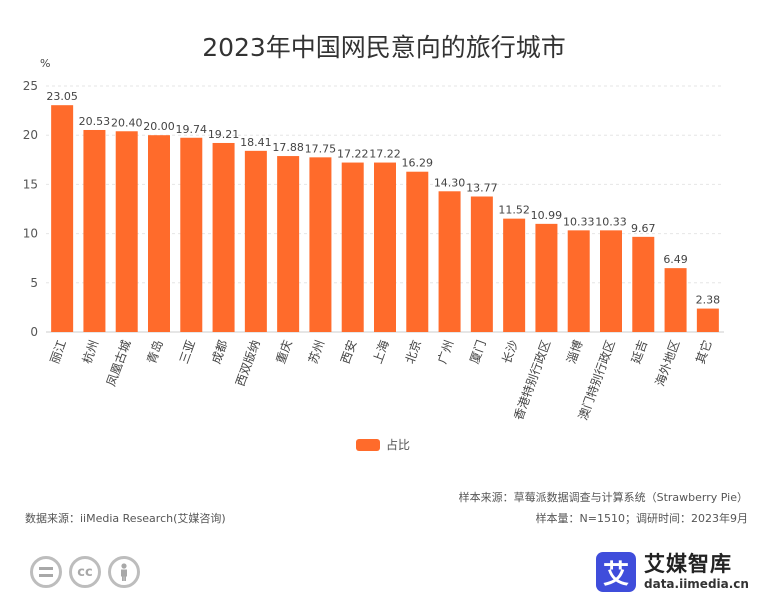  What do you see at coordinates (187, 351) in the screenshot?
I see `category-label: 三亚` at bounding box center [187, 351].